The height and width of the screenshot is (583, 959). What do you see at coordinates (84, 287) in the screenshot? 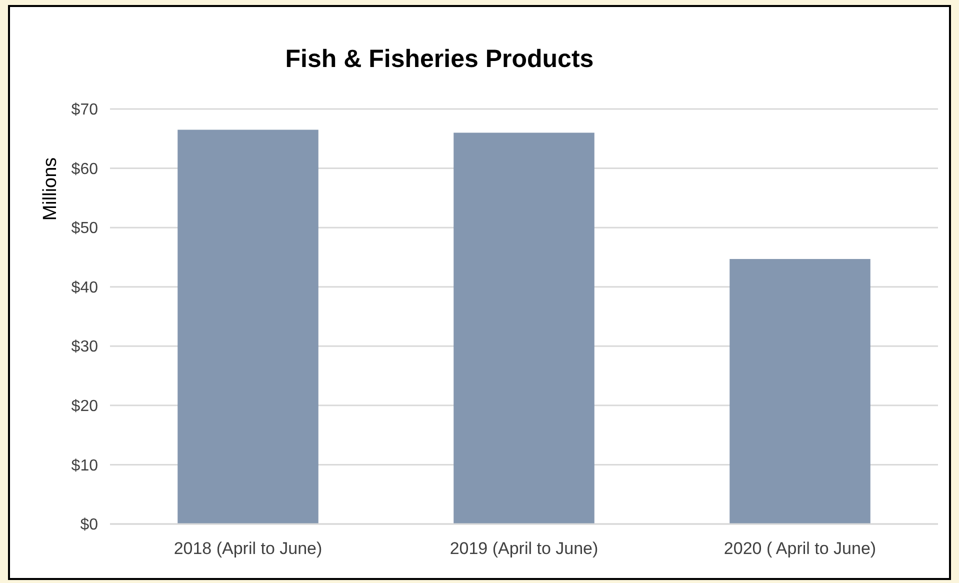
I see `y-tick-label: $40` at bounding box center [84, 287].